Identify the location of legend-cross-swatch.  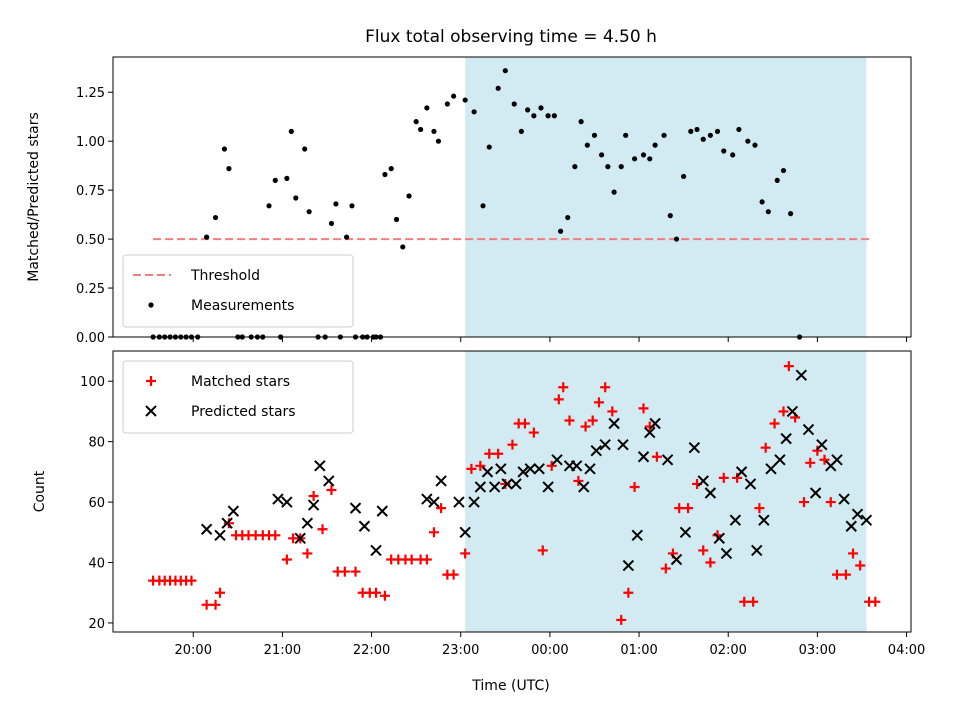
(151, 411).